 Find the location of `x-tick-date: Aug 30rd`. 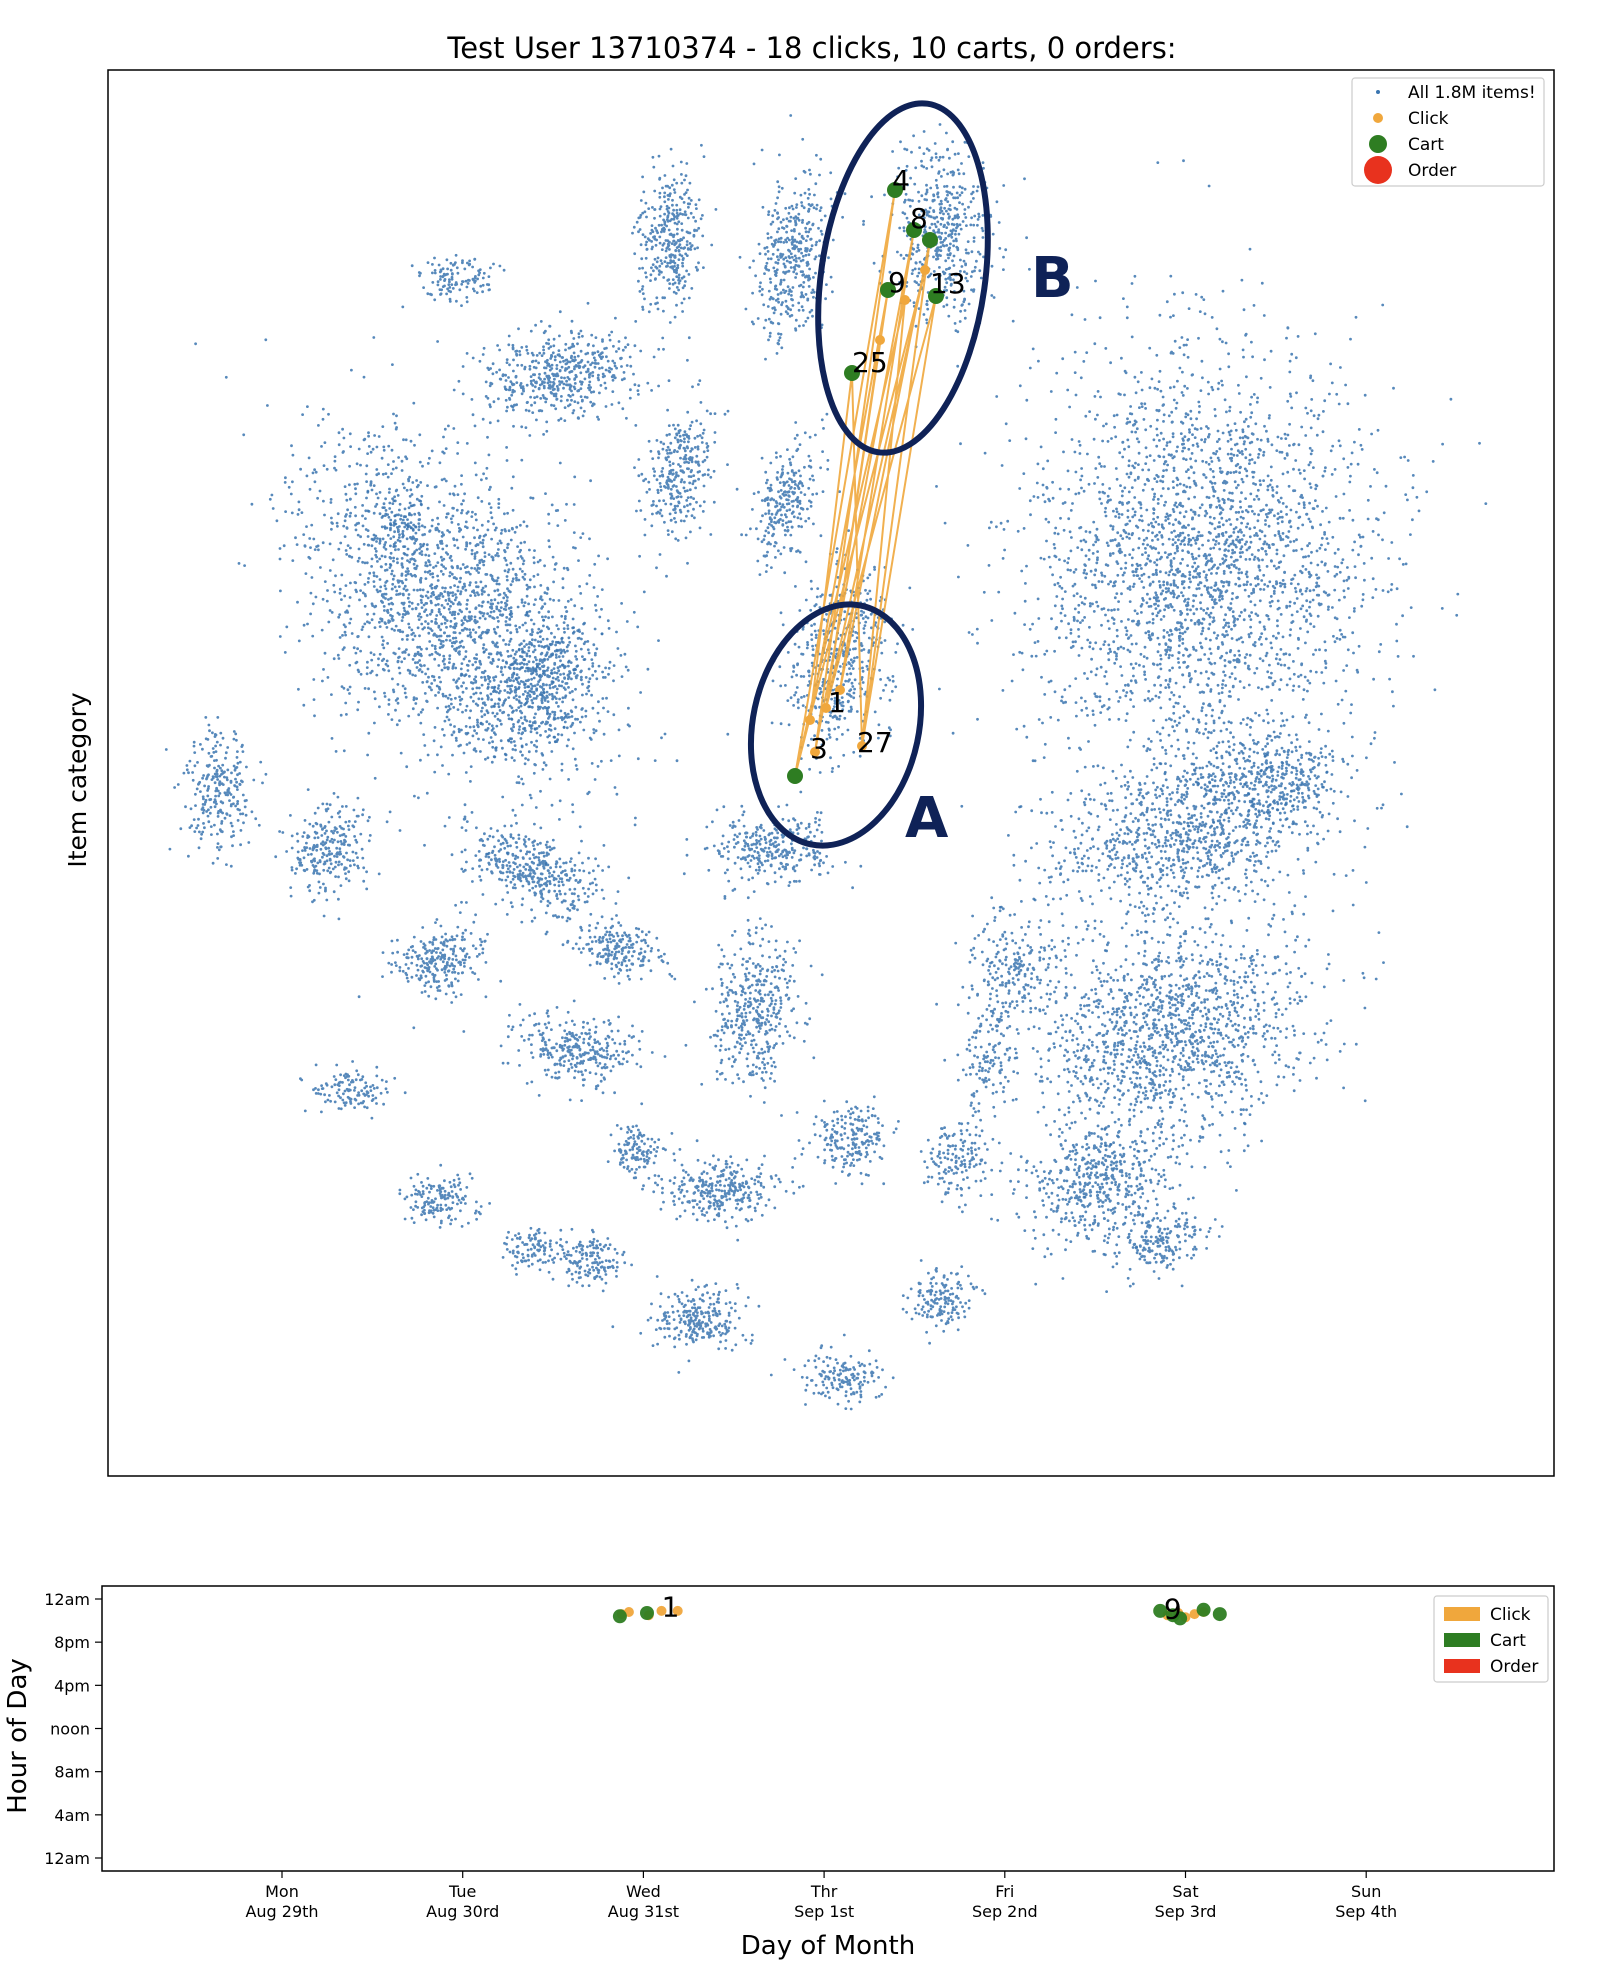

x-tick-date: Aug 30rd is located at coordinates (462, 1911).